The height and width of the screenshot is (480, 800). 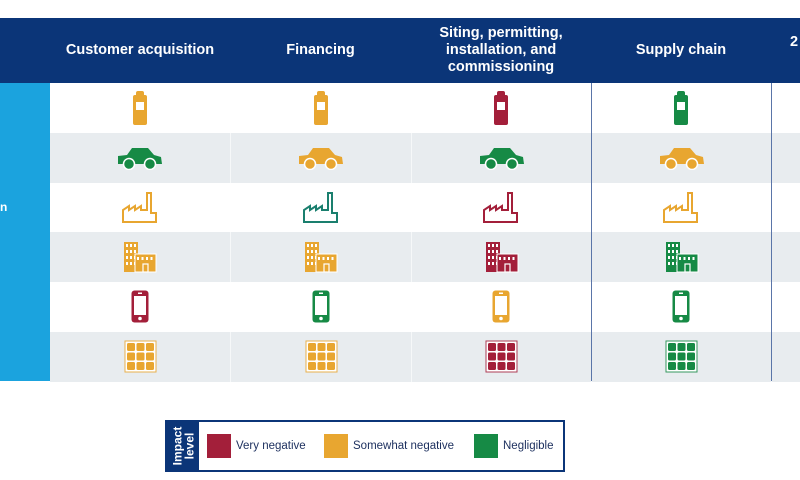 I want to click on legend-item-negligible: Negligible, so click(x=514, y=446).